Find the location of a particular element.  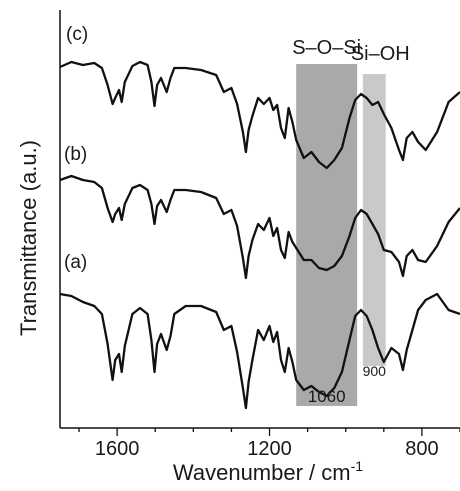

band-value-1: 1060 is located at coordinates (327, 396).